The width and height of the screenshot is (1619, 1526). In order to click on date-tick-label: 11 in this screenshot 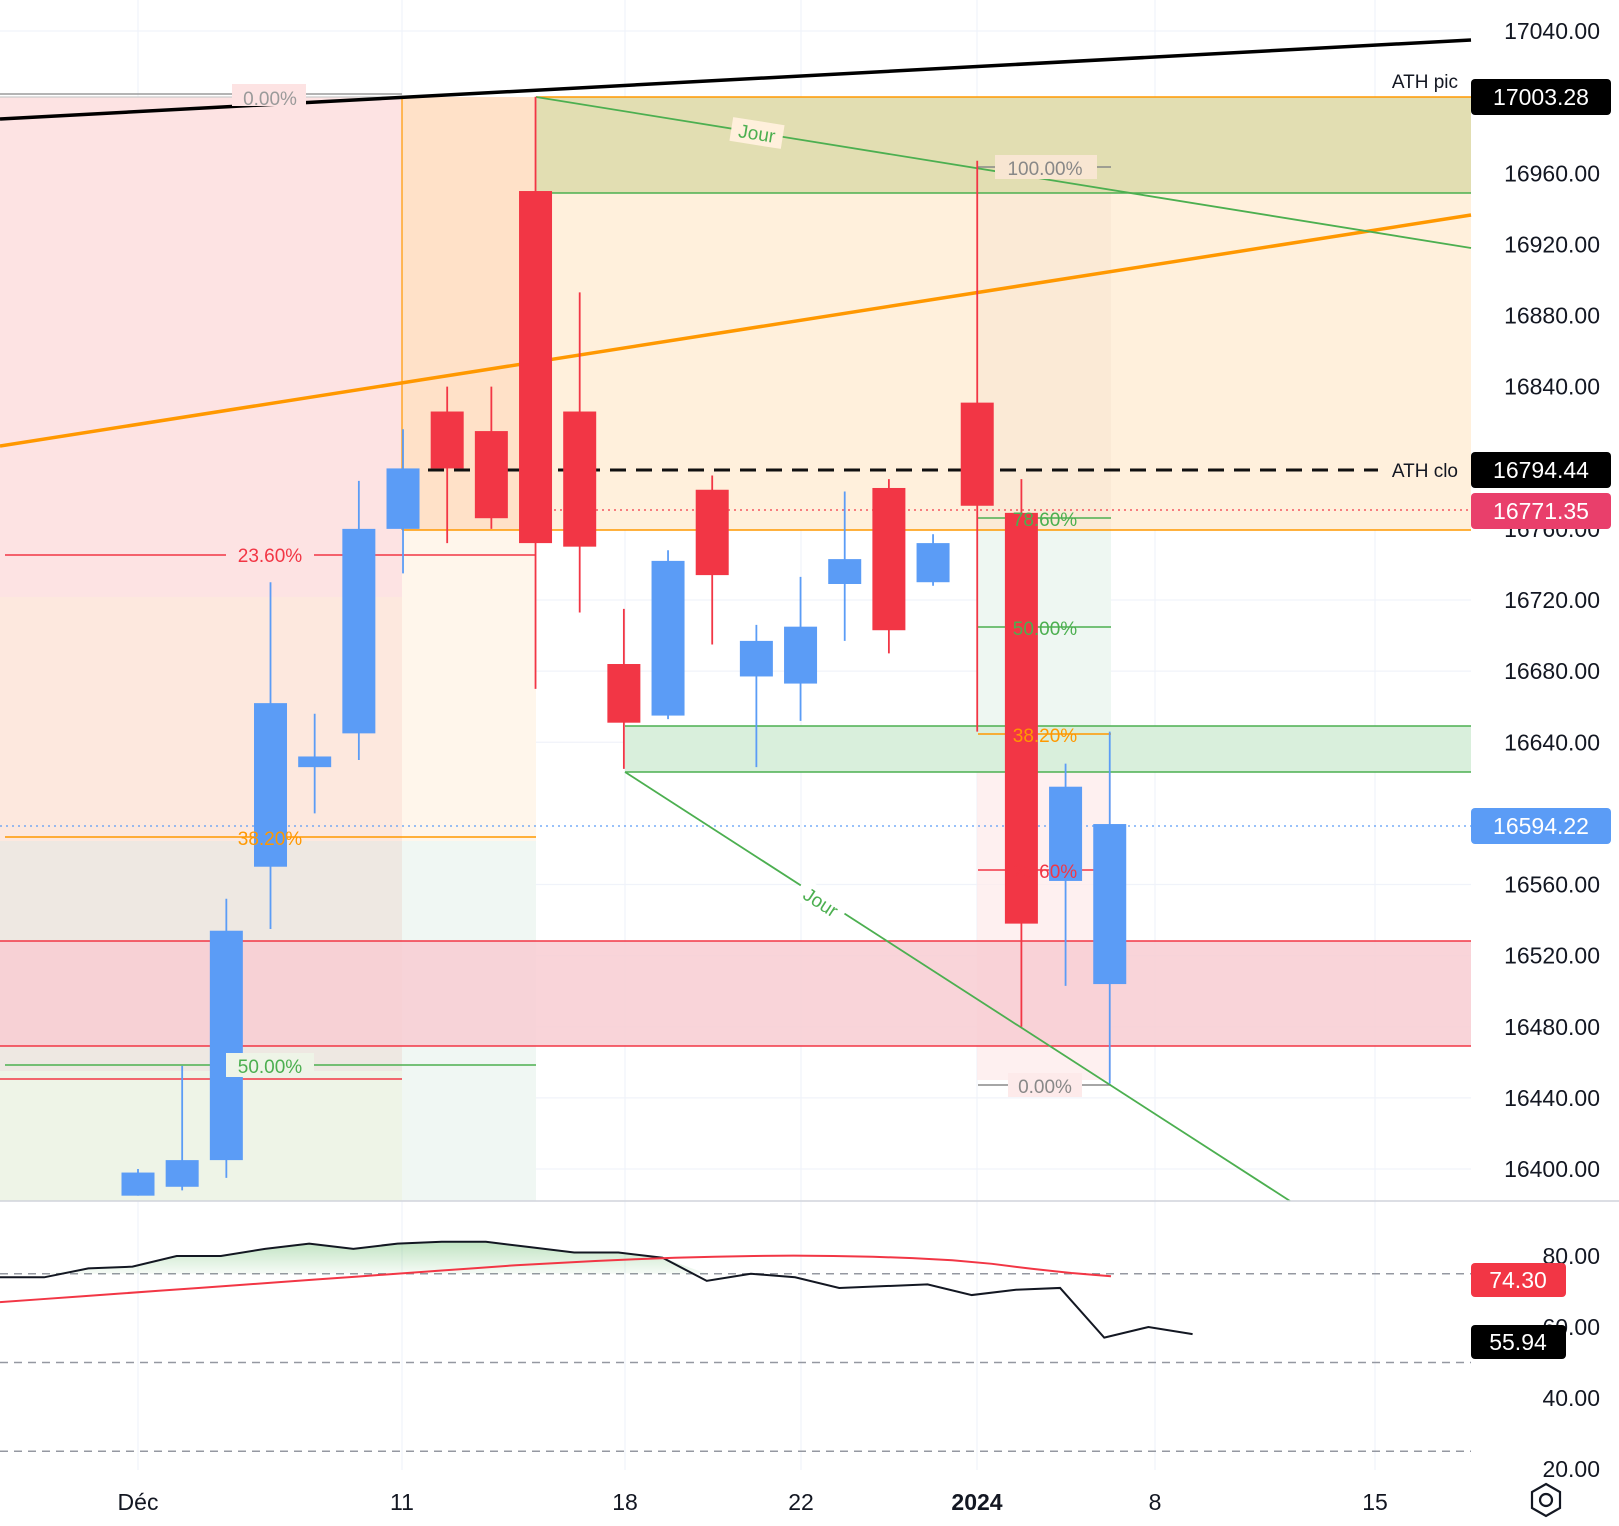, I will do `click(402, 1502)`.